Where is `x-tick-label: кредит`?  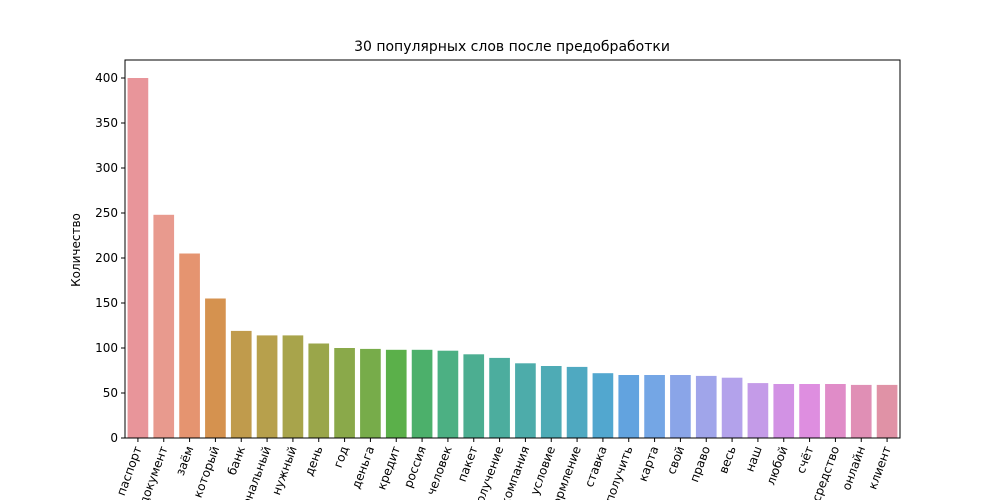 x-tick-label: кредит is located at coordinates (388, 467).